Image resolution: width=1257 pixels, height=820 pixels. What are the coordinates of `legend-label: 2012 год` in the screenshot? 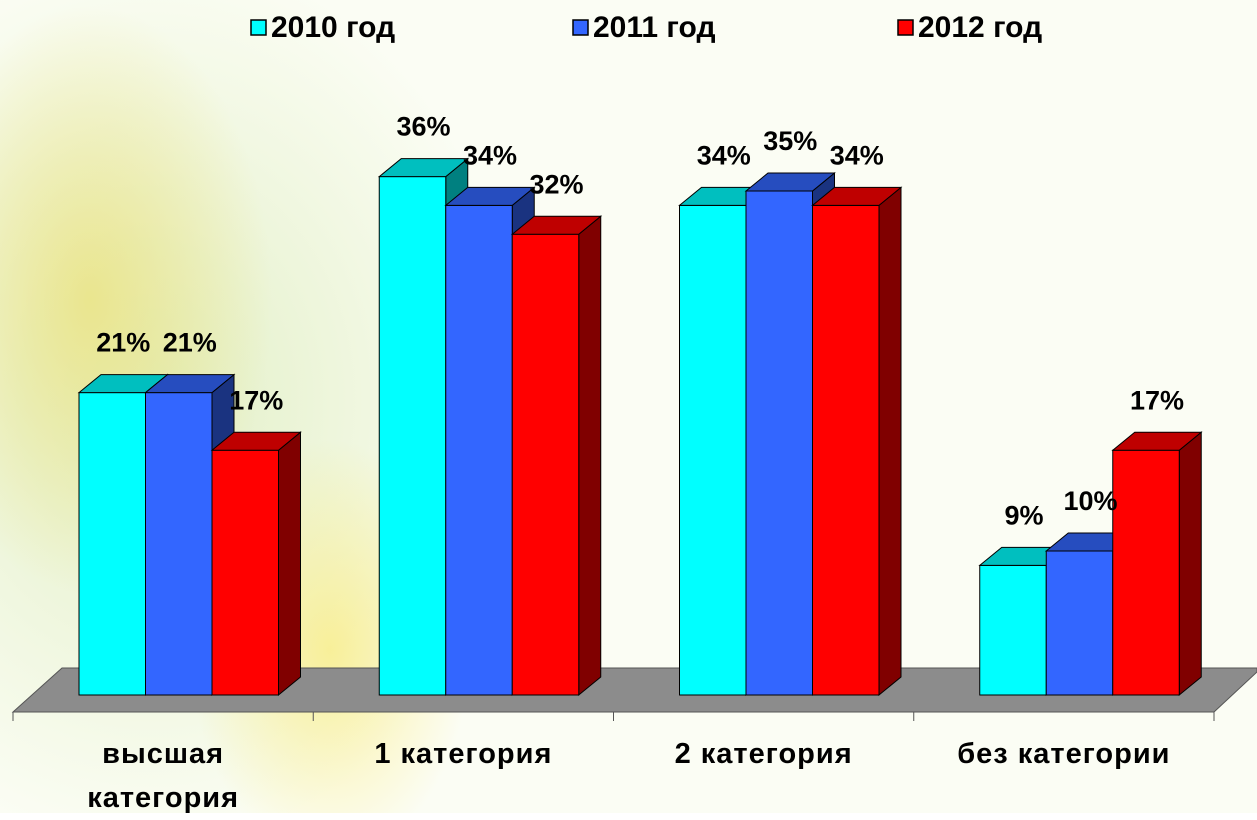 It's located at (980, 27).